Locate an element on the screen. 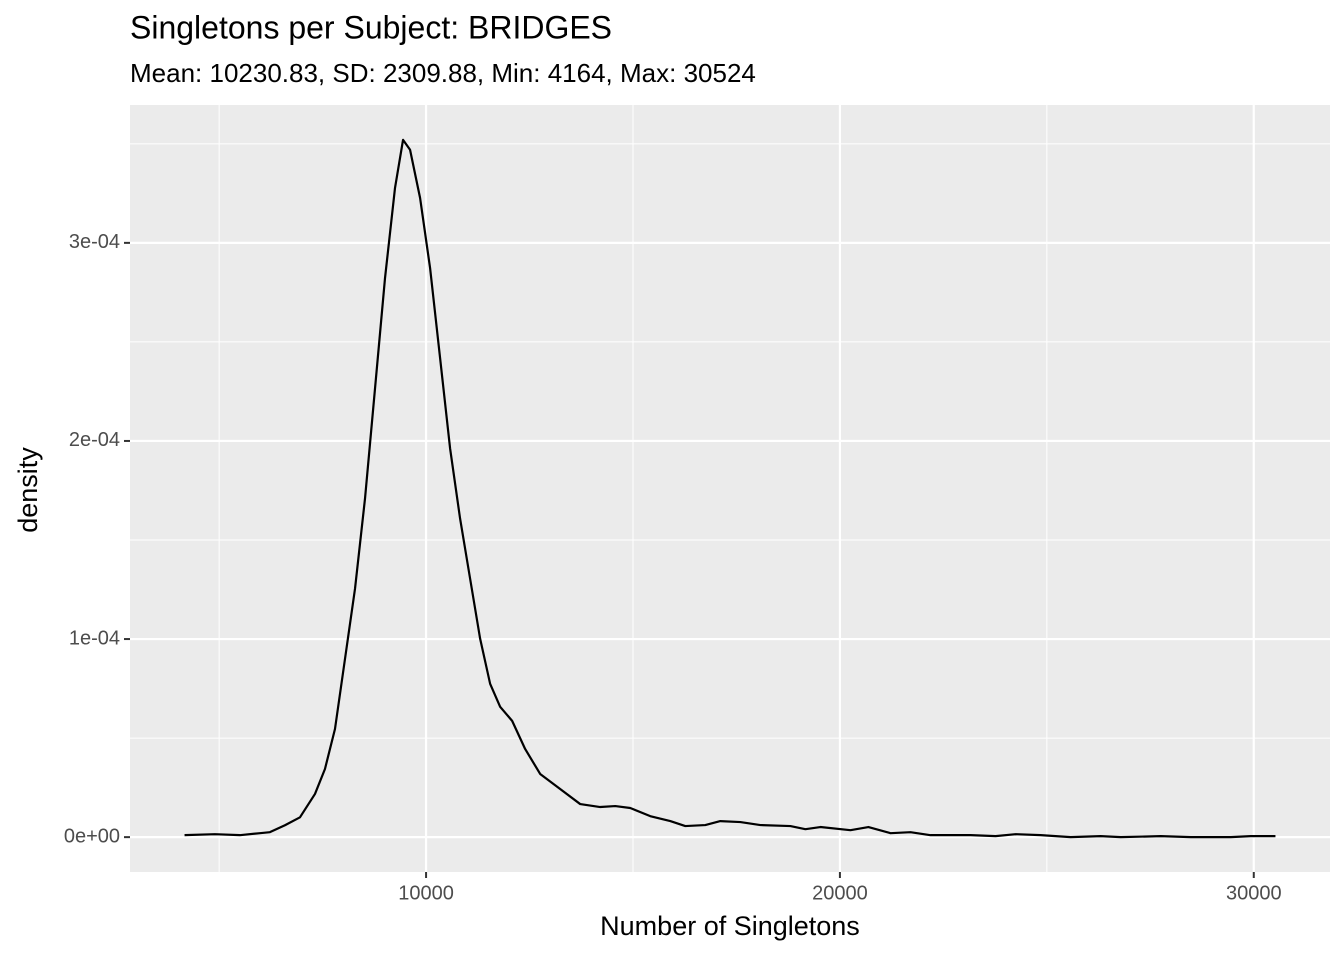 This screenshot has width=1344, height=960. x-axis-label: Number of Singletons is located at coordinates (730, 926).